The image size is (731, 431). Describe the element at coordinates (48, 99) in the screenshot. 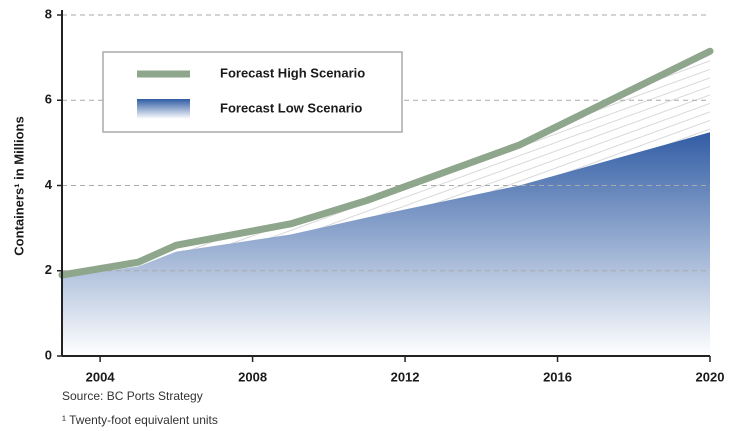

I see `y-tick-label: 6` at that location.